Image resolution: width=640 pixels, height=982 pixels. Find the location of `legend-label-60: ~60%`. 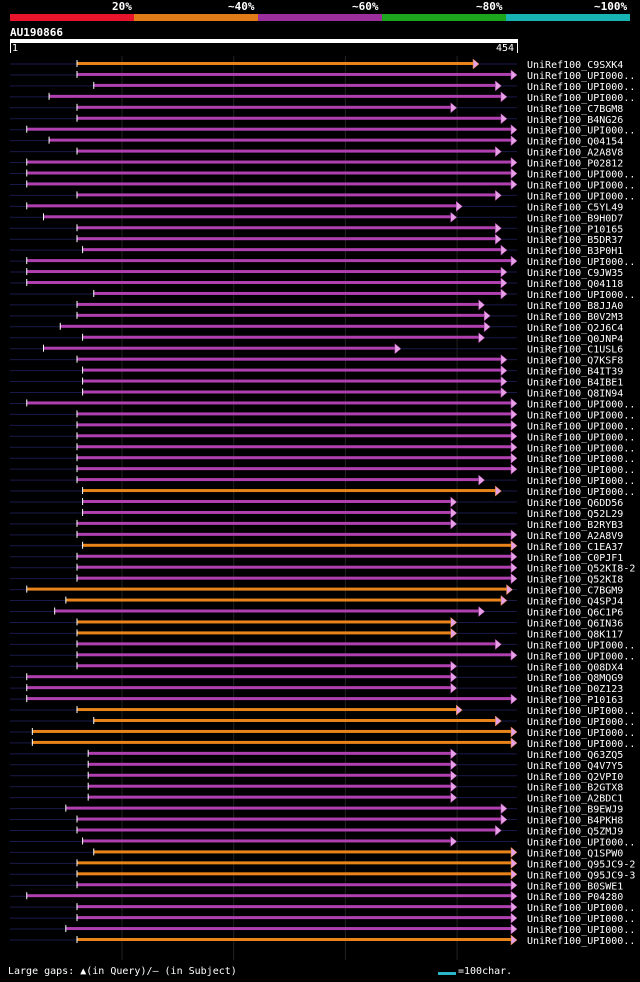

legend-label-60: ~60% is located at coordinates (365, 6).